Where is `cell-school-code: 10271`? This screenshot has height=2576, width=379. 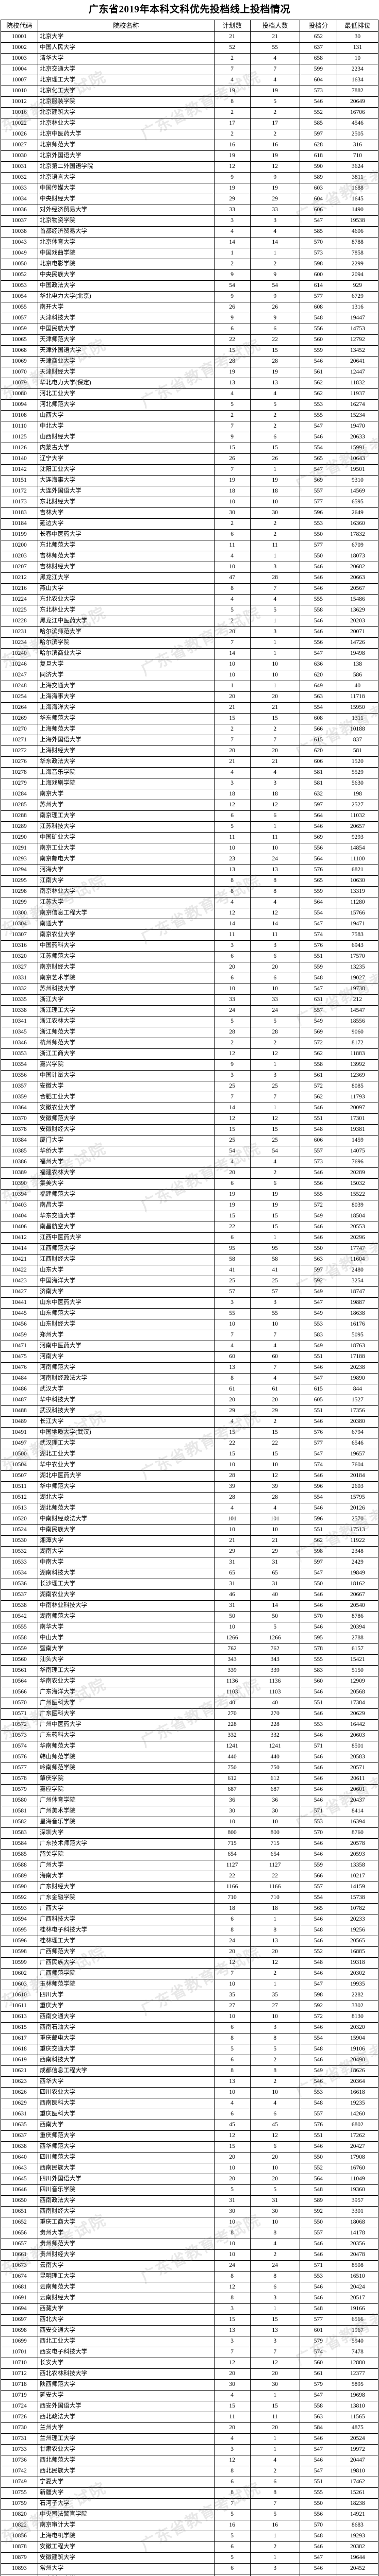 cell-school-code: 10271 is located at coordinates (20, 740).